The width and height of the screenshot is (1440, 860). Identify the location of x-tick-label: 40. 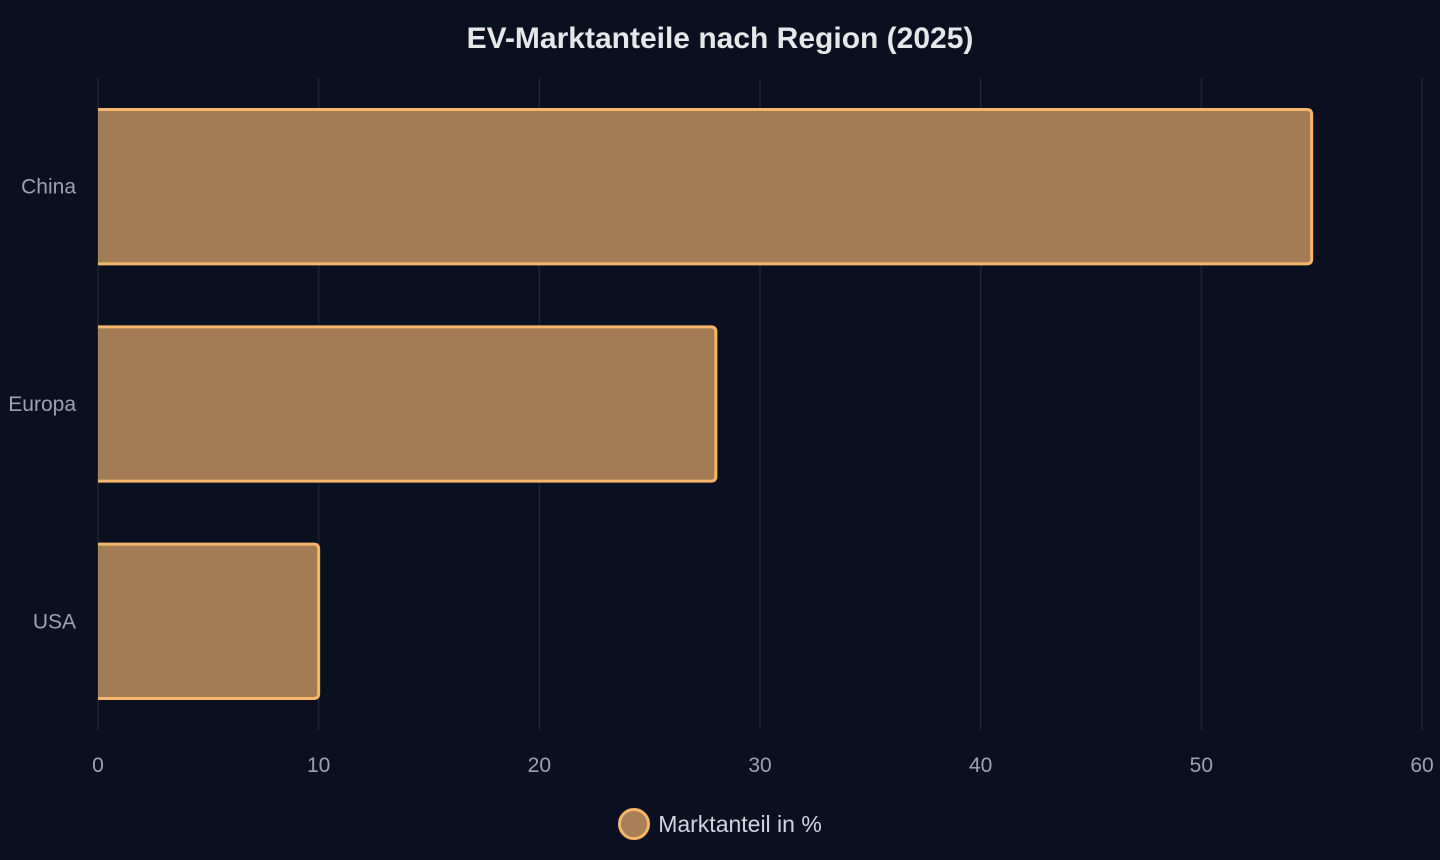
(980, 765).